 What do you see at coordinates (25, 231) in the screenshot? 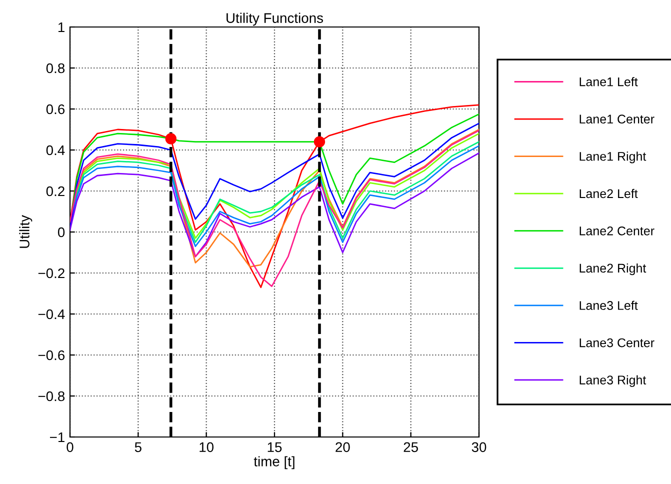
I see `y-axis-title: Utility` at bounding box center [25, 231].